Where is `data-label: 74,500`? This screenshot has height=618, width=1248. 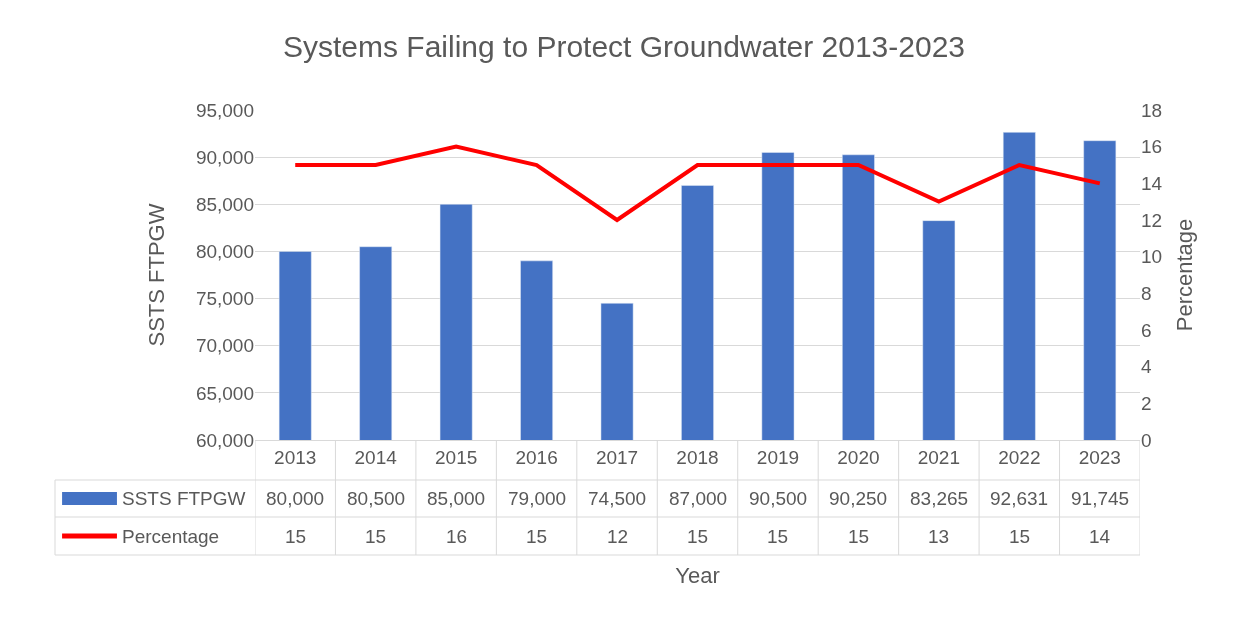
data-label: 74,500 is located at coordinates (617, 498).